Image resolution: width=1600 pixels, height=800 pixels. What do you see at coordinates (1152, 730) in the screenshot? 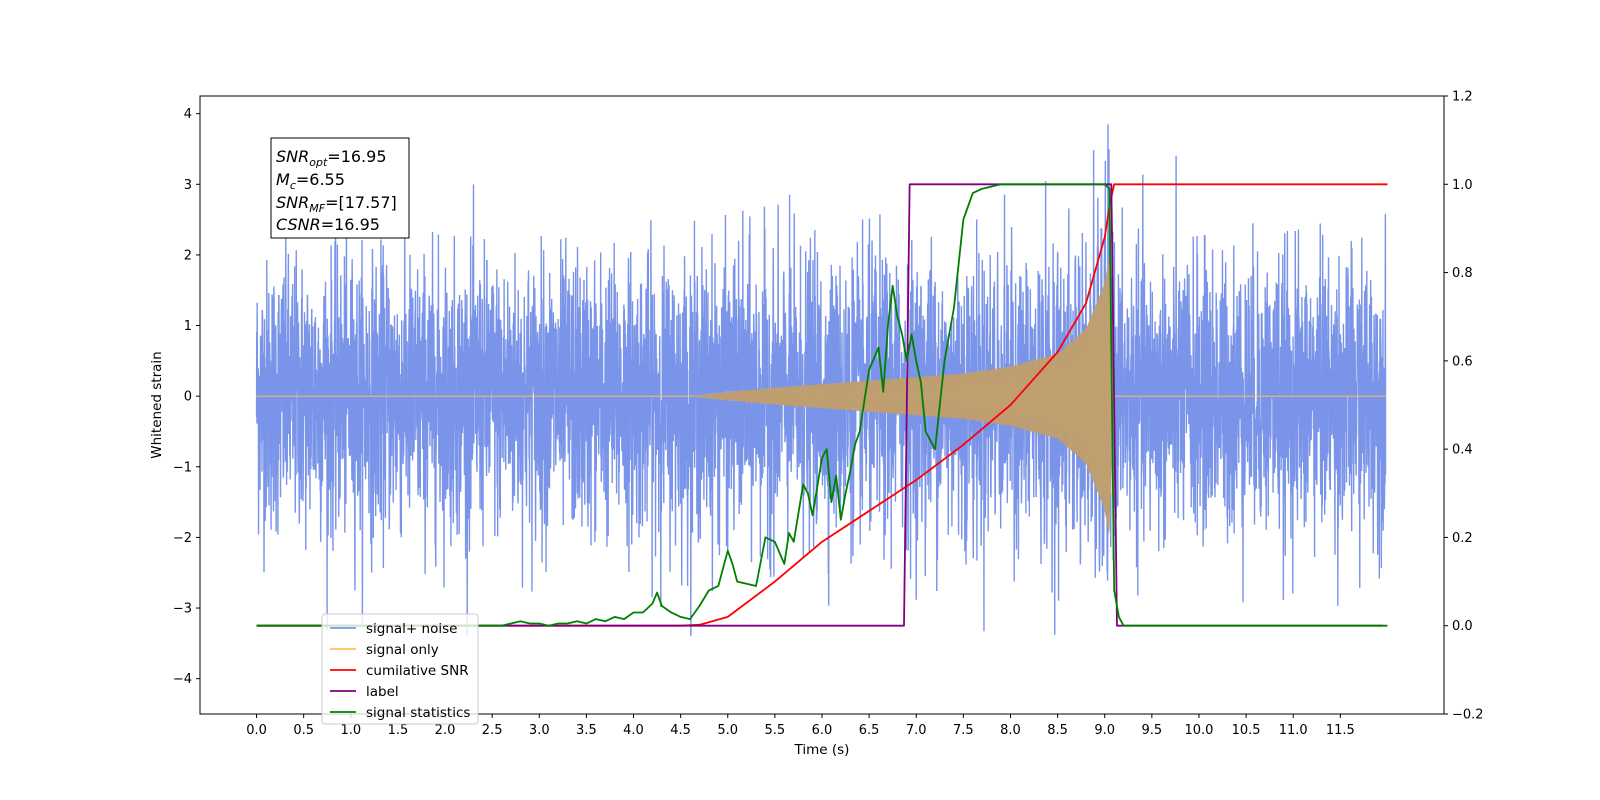
I see `x-tick-label: 9.5` at bounding box center [1152, 730].